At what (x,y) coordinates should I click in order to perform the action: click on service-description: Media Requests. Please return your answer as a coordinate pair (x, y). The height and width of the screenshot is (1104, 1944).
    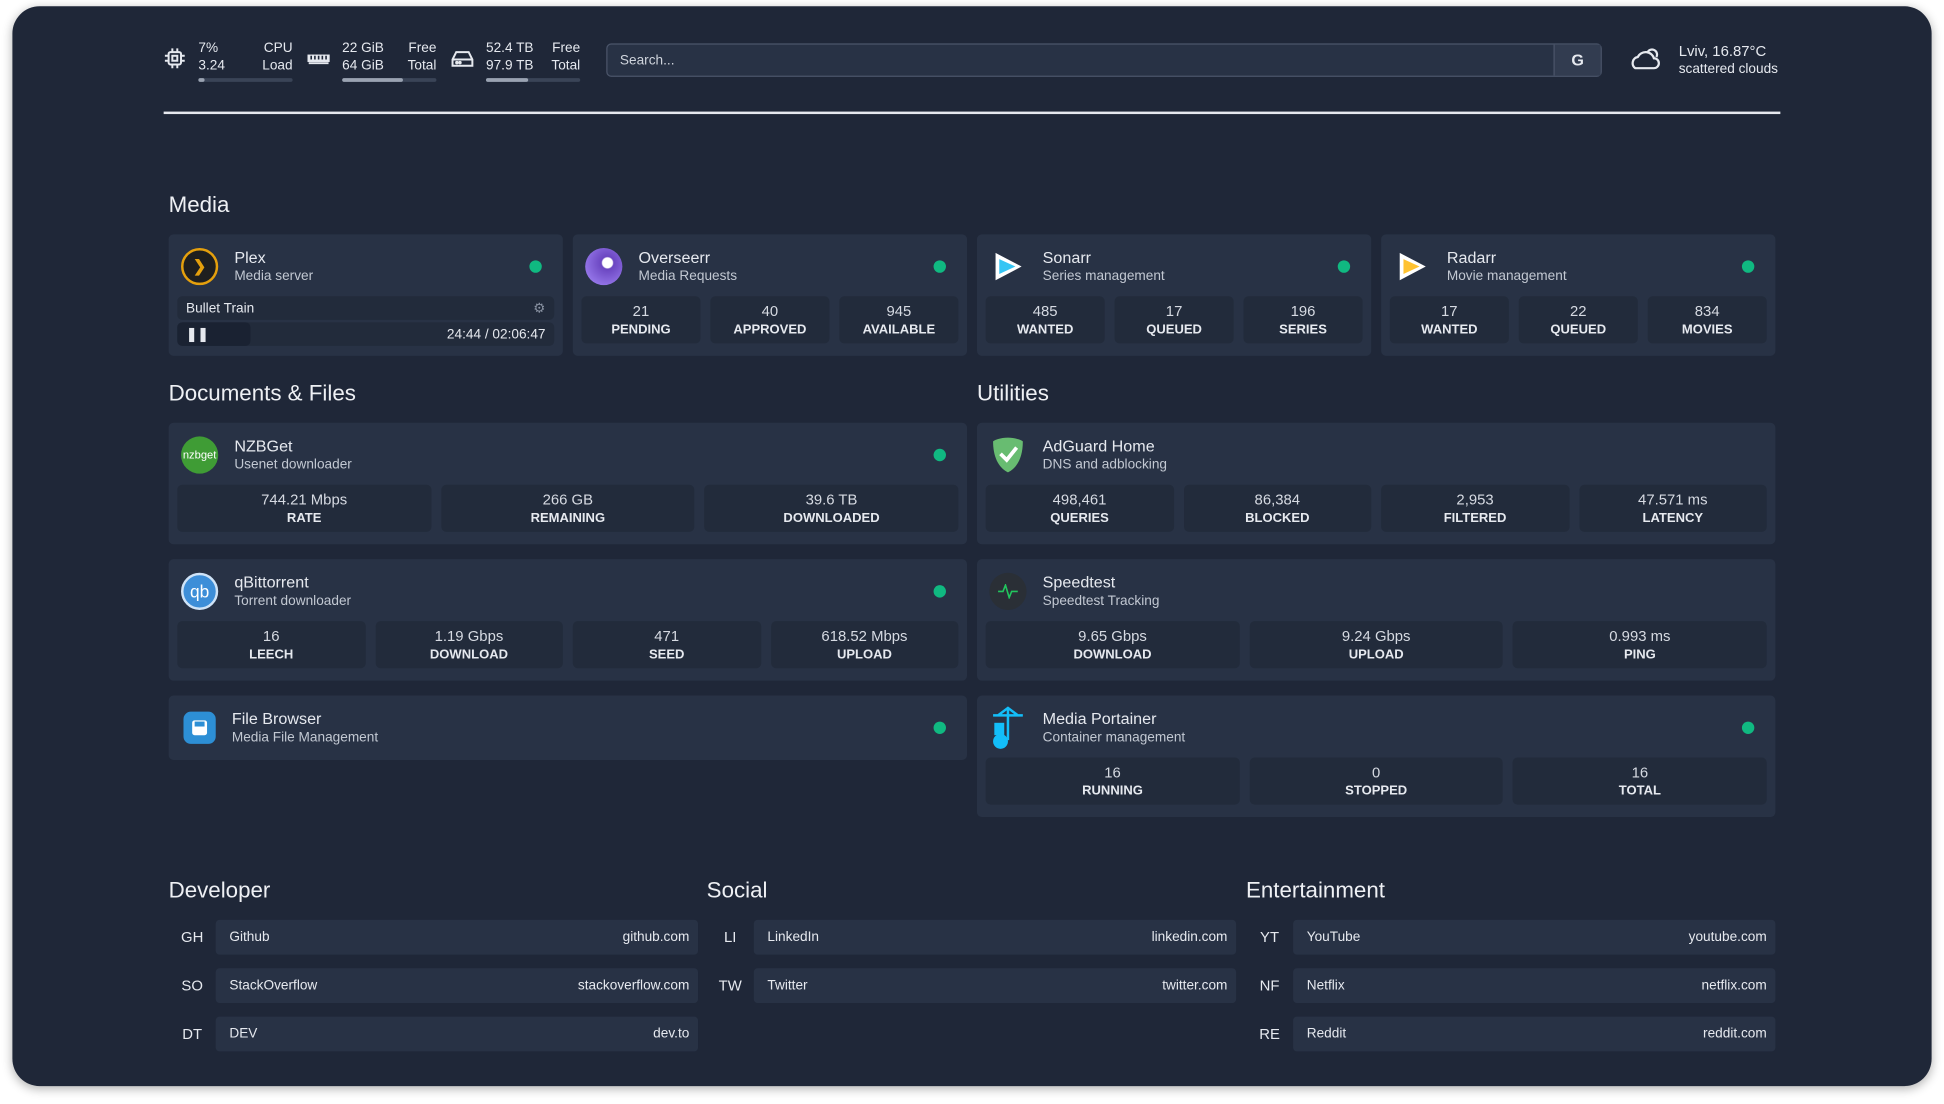
    Looking at the image, I should click on (688, 276).